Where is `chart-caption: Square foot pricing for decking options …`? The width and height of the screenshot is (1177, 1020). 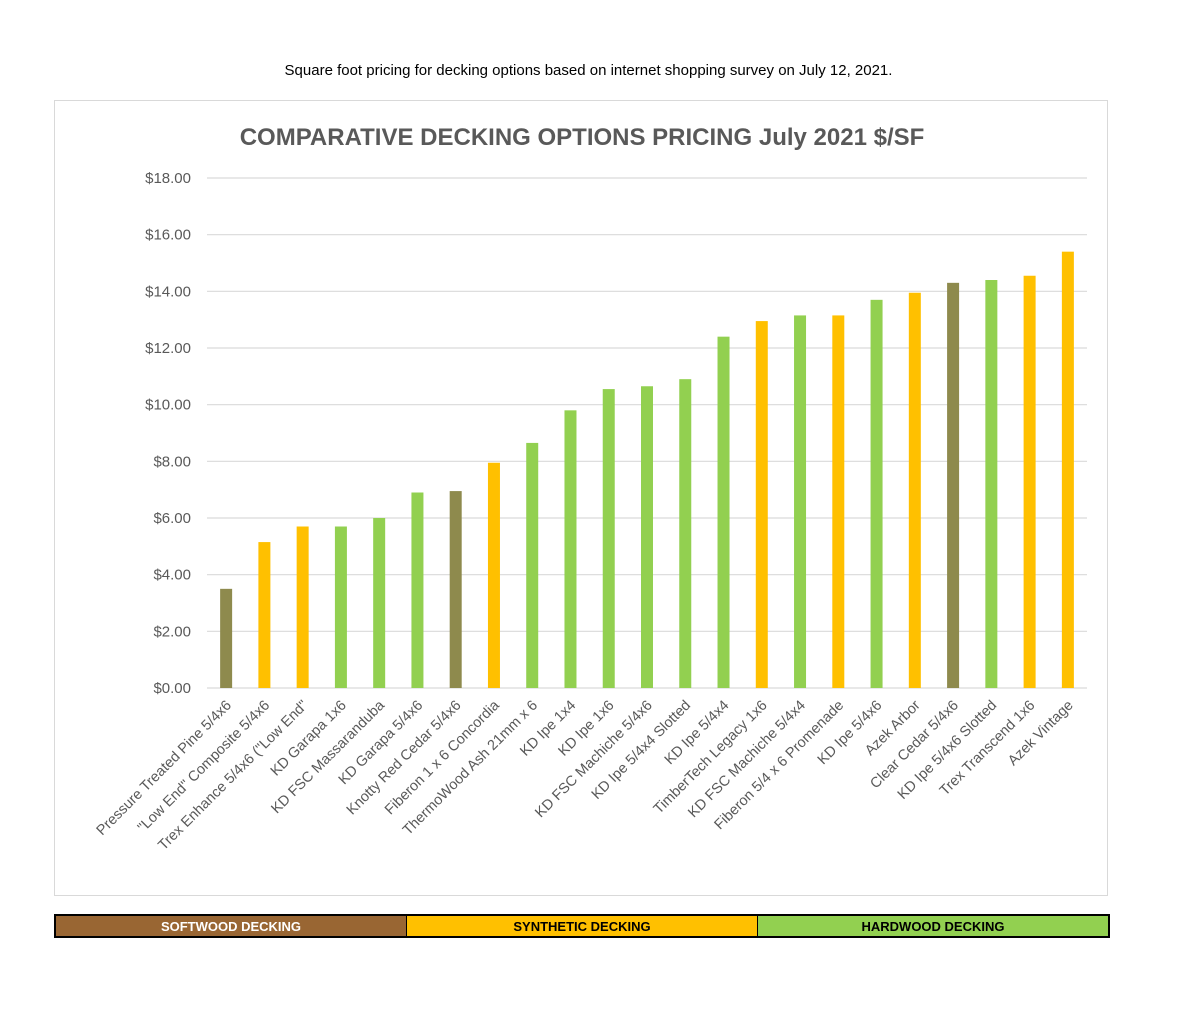
chart-caption: Square foot pricing for decking options … is located at coordinates (588, 70).